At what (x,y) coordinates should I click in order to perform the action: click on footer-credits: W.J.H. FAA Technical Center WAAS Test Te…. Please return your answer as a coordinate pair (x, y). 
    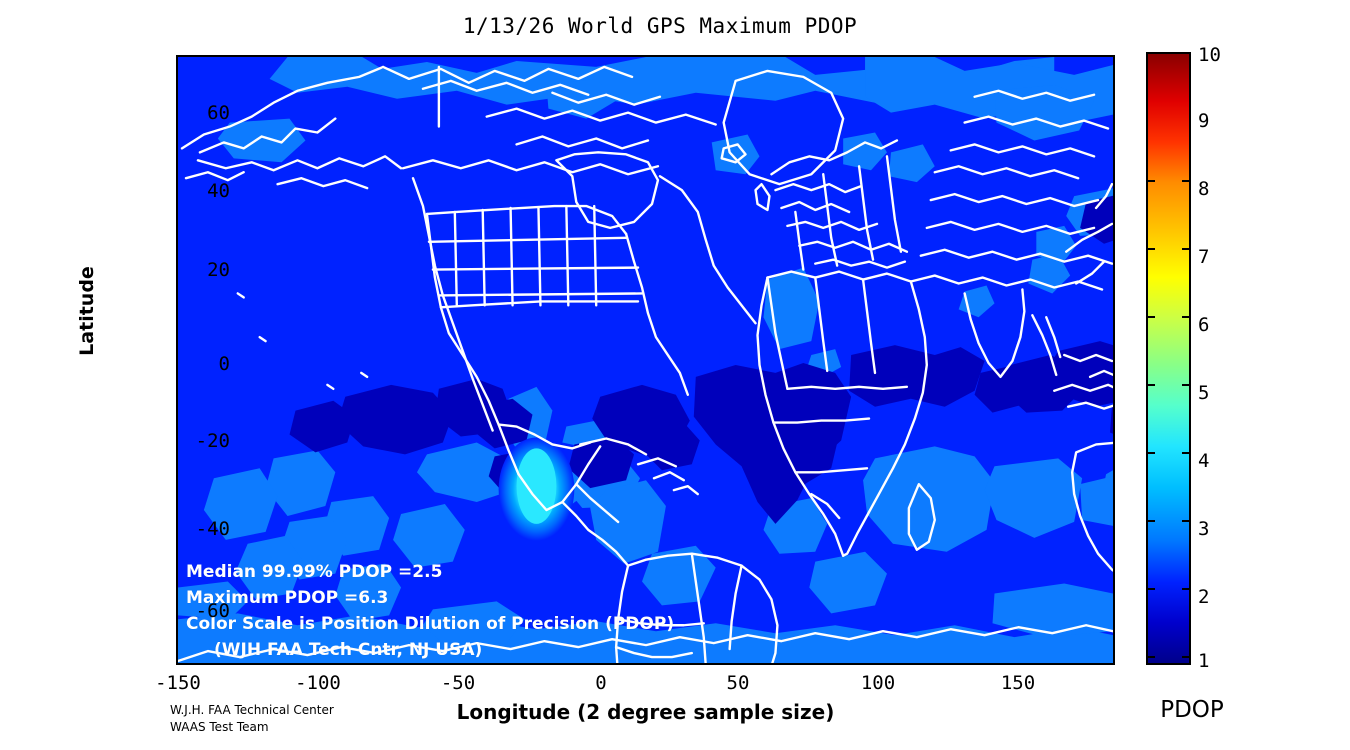
    Looking at the image, I should click on (252, 719).